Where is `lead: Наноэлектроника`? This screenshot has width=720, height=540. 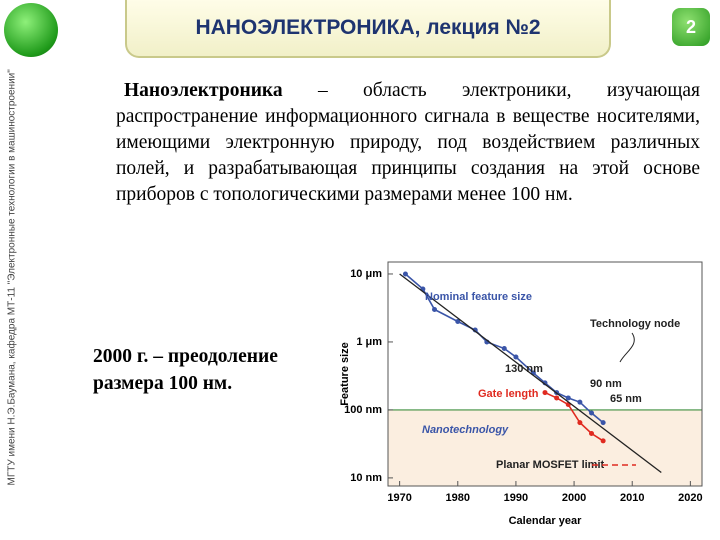 lead: Наноэлектроника is located at coordinates (203, 90).